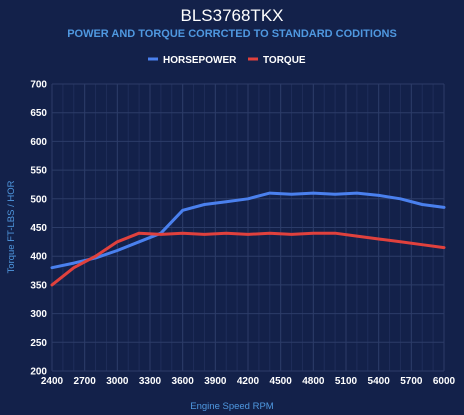  Describe the element at coordinates (313, 381) in the screenshot. I see `x-tick-label: 4800` at that location.